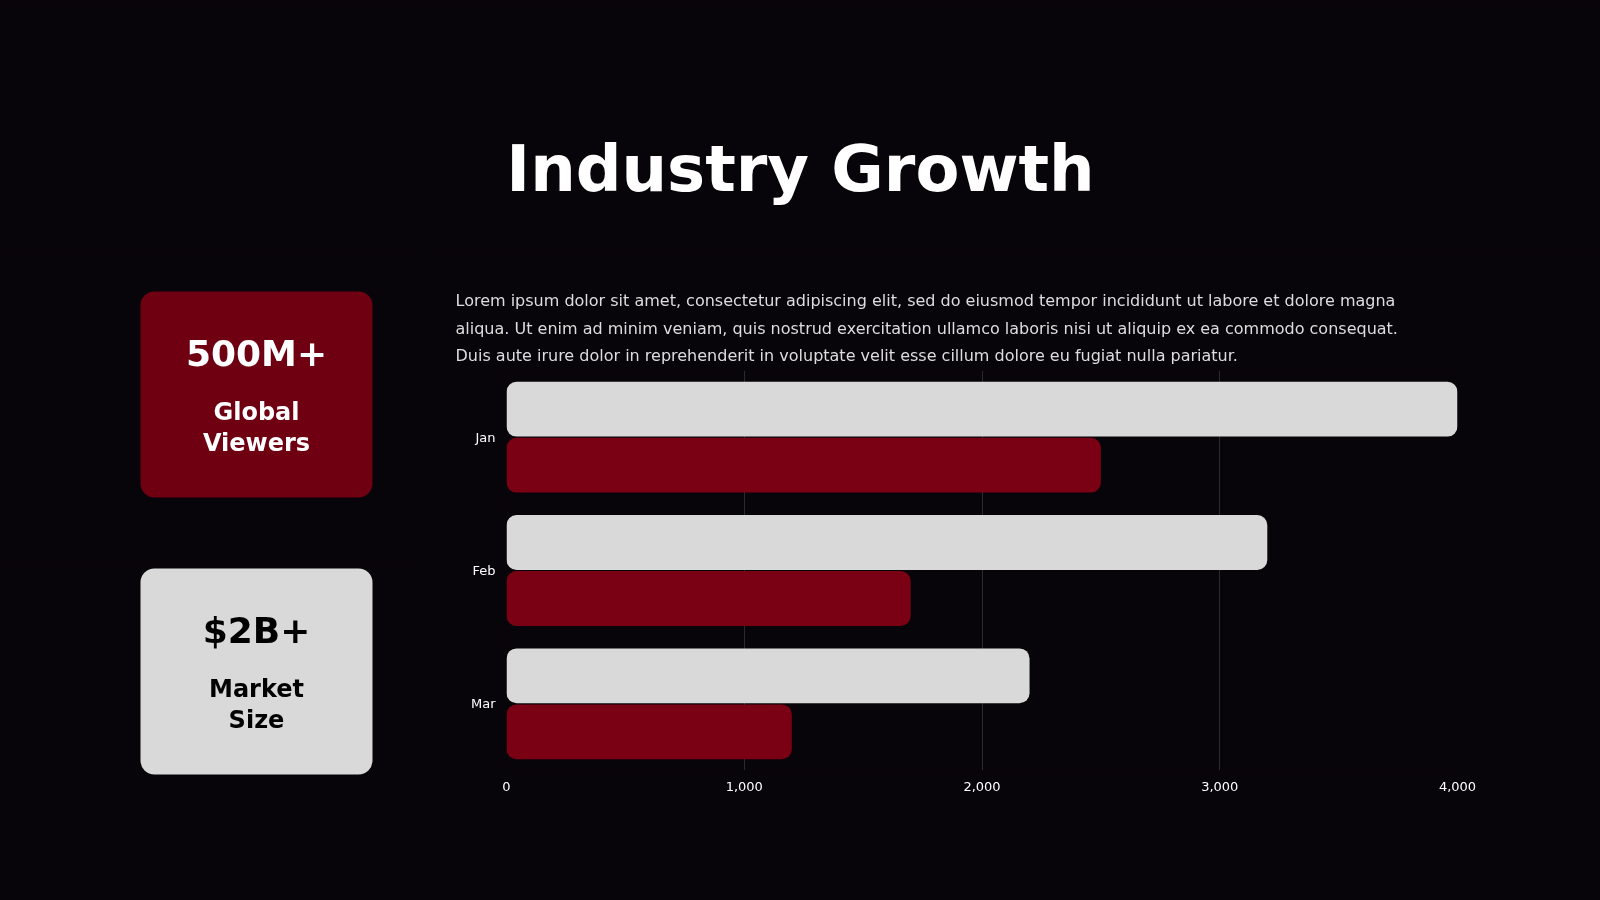 The height and width of the screenshot is (900, 1600). I want to click on x-tick-label: 0, so click(506, 786).